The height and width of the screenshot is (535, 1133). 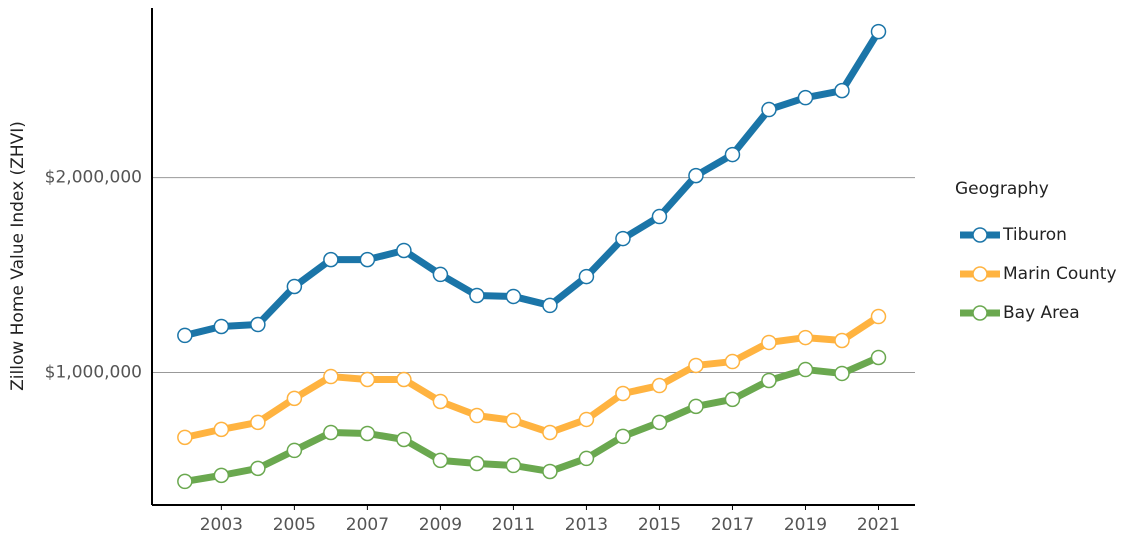 I want to click on x-tick-label: 2021, so click(x=878, y=525).